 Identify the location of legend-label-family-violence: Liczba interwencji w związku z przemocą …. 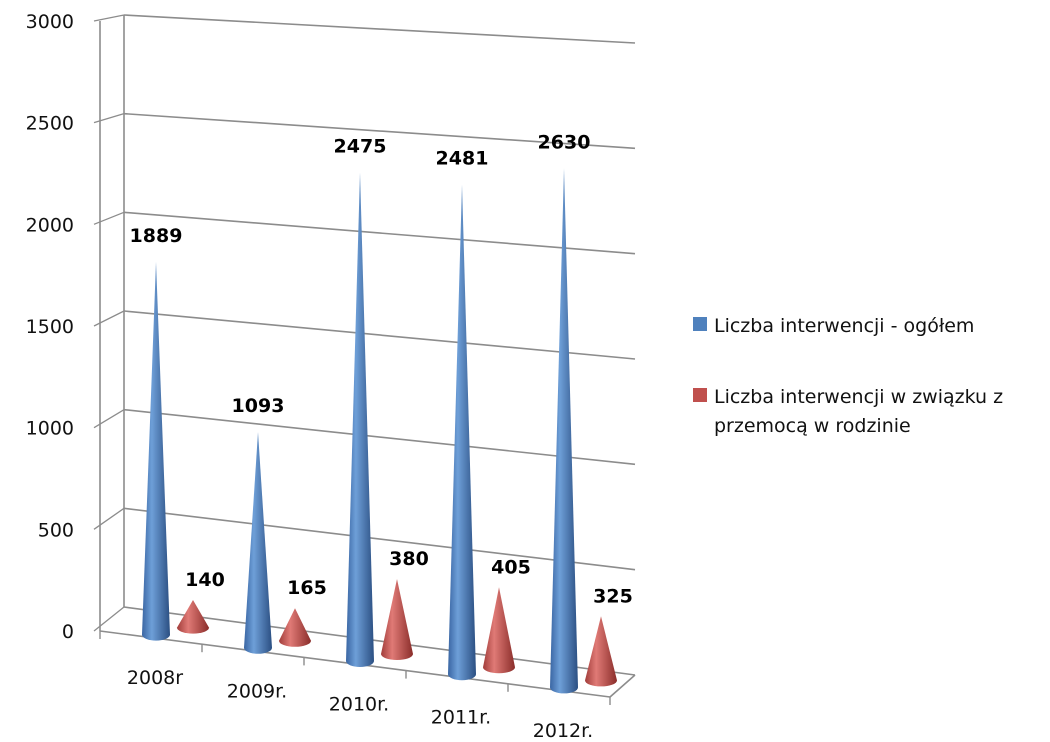
(859, 411).